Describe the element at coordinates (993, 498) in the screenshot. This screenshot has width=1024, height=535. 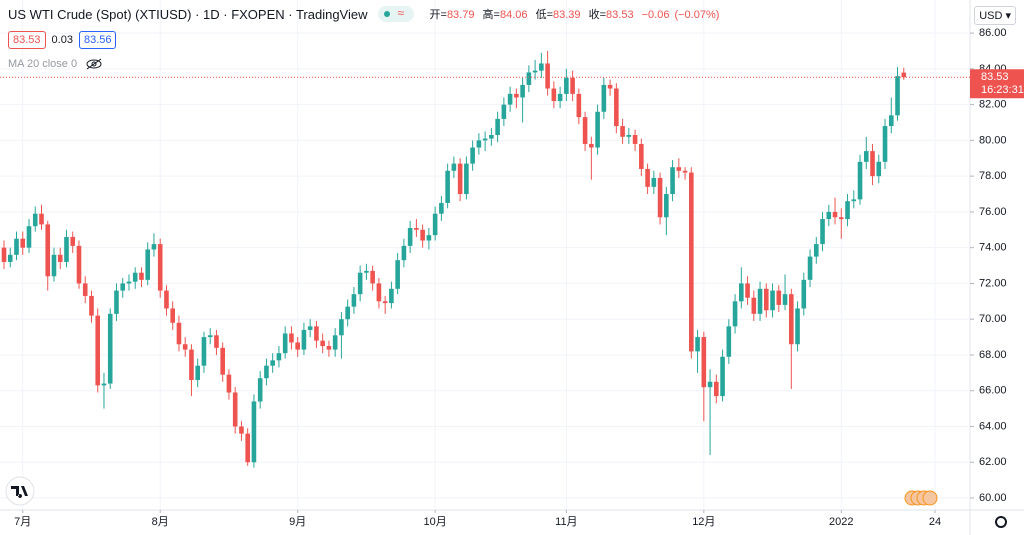
I see `y-tick-label: 60.00` at that location.